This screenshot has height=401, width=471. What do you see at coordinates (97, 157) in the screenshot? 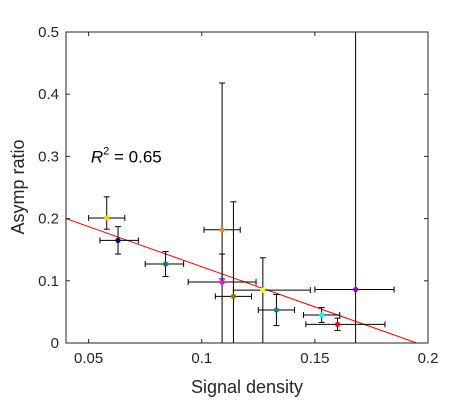
I see `r-symbol: R` at bounding box center [97, 157].